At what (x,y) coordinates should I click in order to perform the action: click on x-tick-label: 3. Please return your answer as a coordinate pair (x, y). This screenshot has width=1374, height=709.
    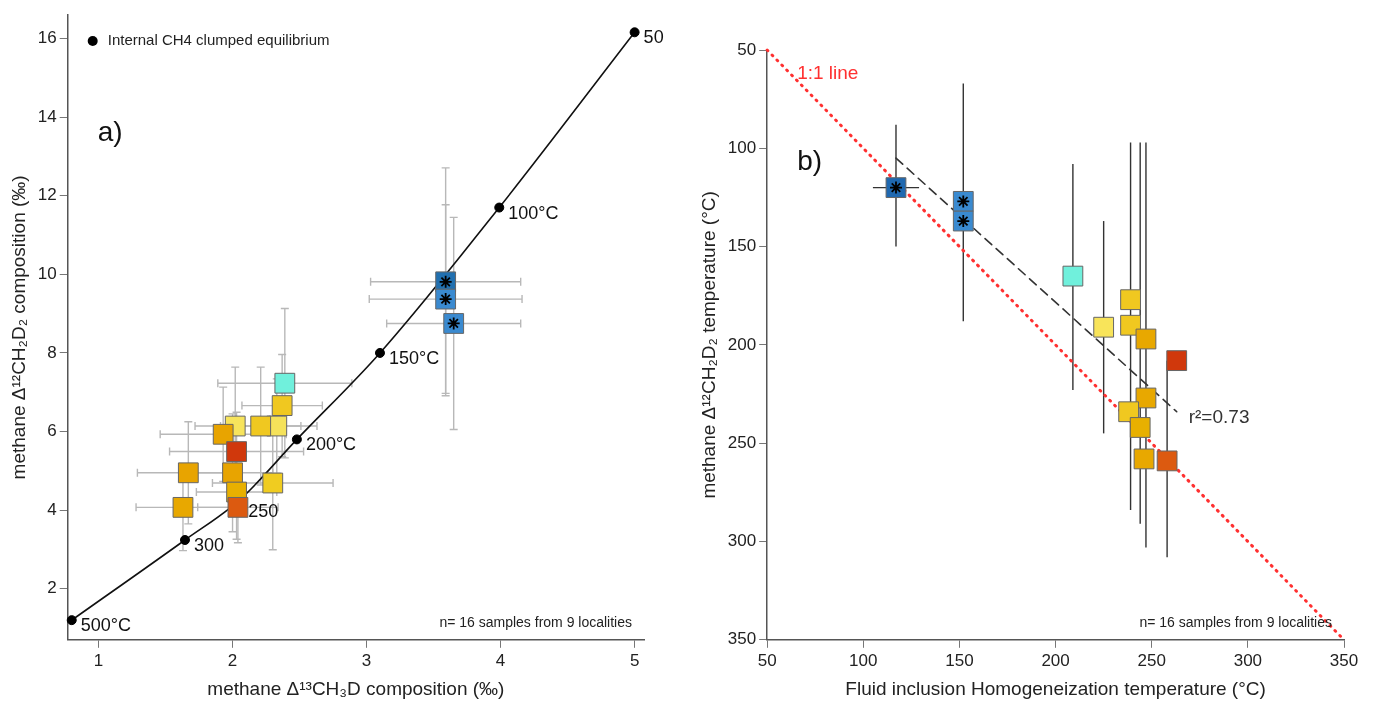
    Looking at the image, I should click on (366, 660).